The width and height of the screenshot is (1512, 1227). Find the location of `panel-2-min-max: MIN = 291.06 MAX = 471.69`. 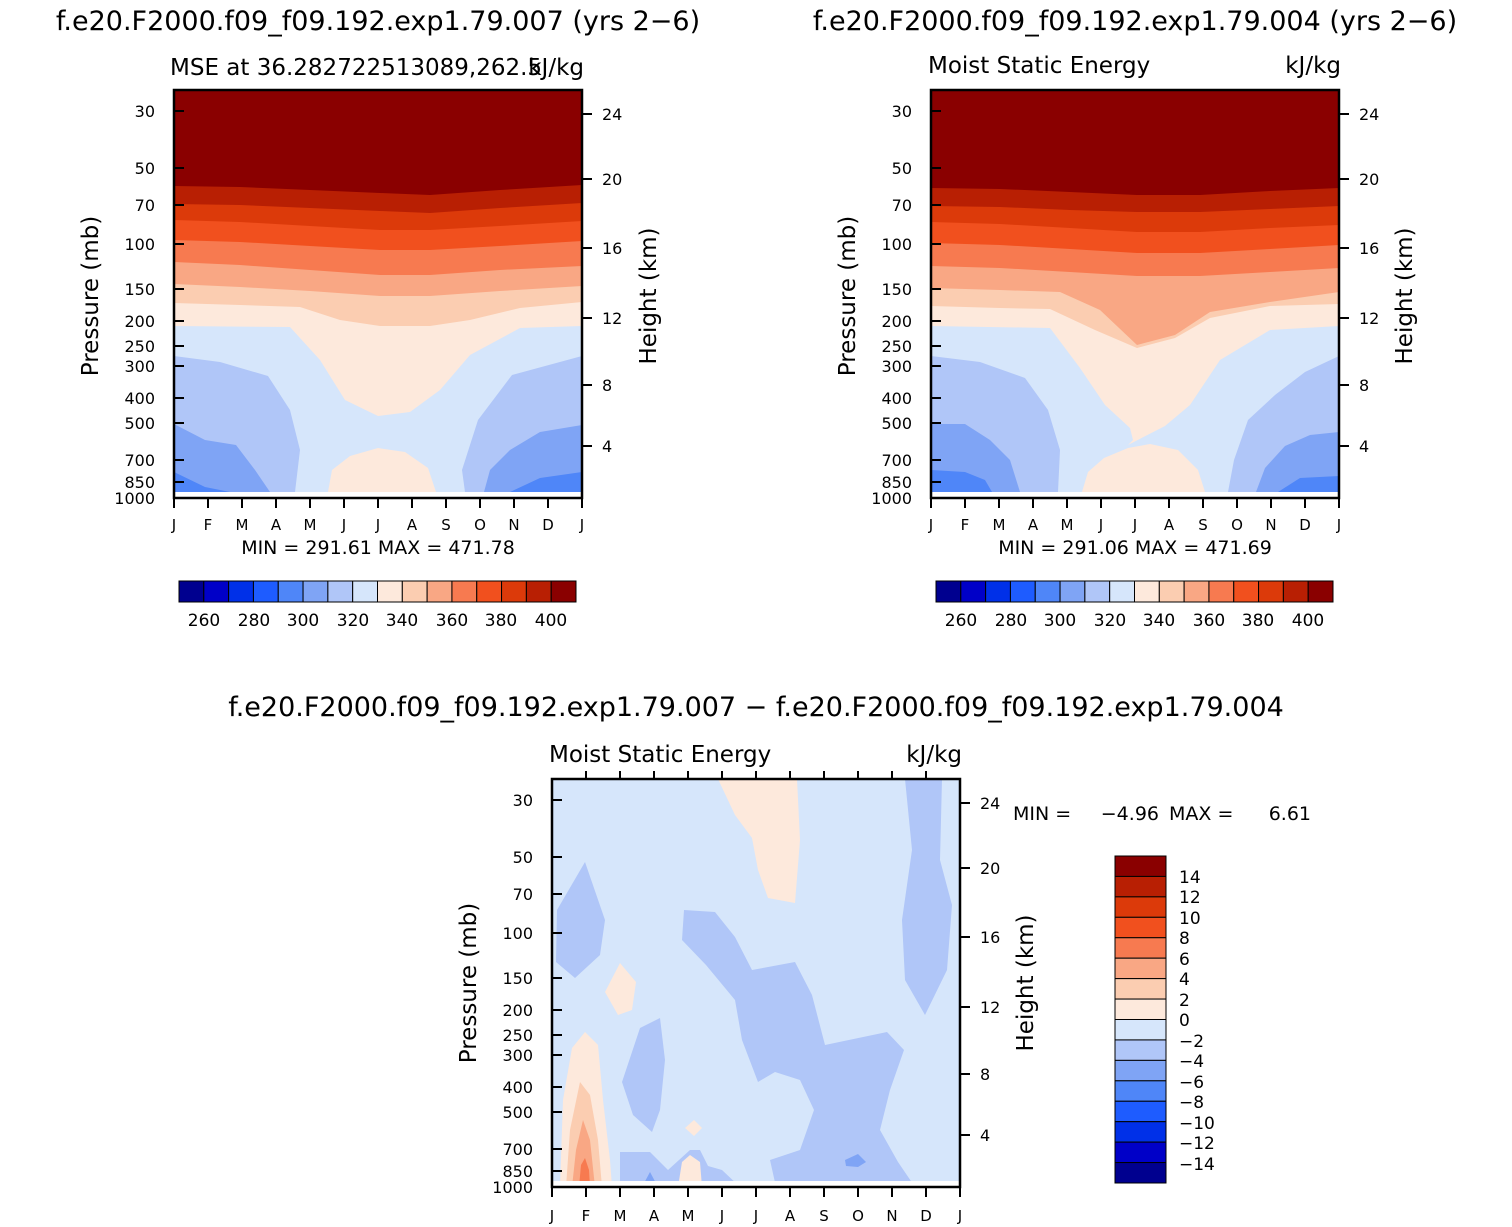

panel-2-min-max: MIN = 291.06 MAX = 471.69 is located at coordinates (1135, 548).